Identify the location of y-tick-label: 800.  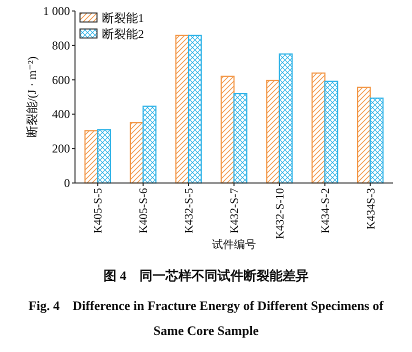
(61, 45).